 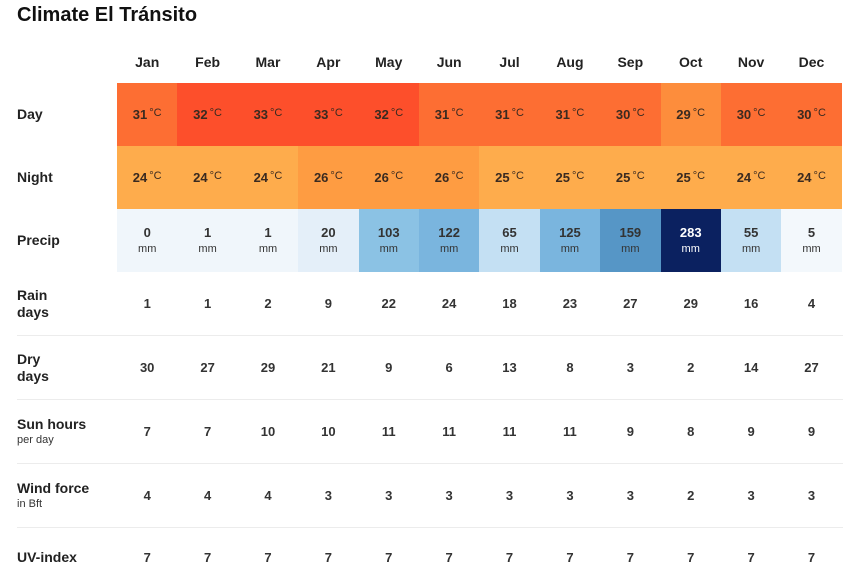 What do you see at coordinates (328, 61) in the screenshot?
I see `month-header: Apr` at bounding box center [328, 61].